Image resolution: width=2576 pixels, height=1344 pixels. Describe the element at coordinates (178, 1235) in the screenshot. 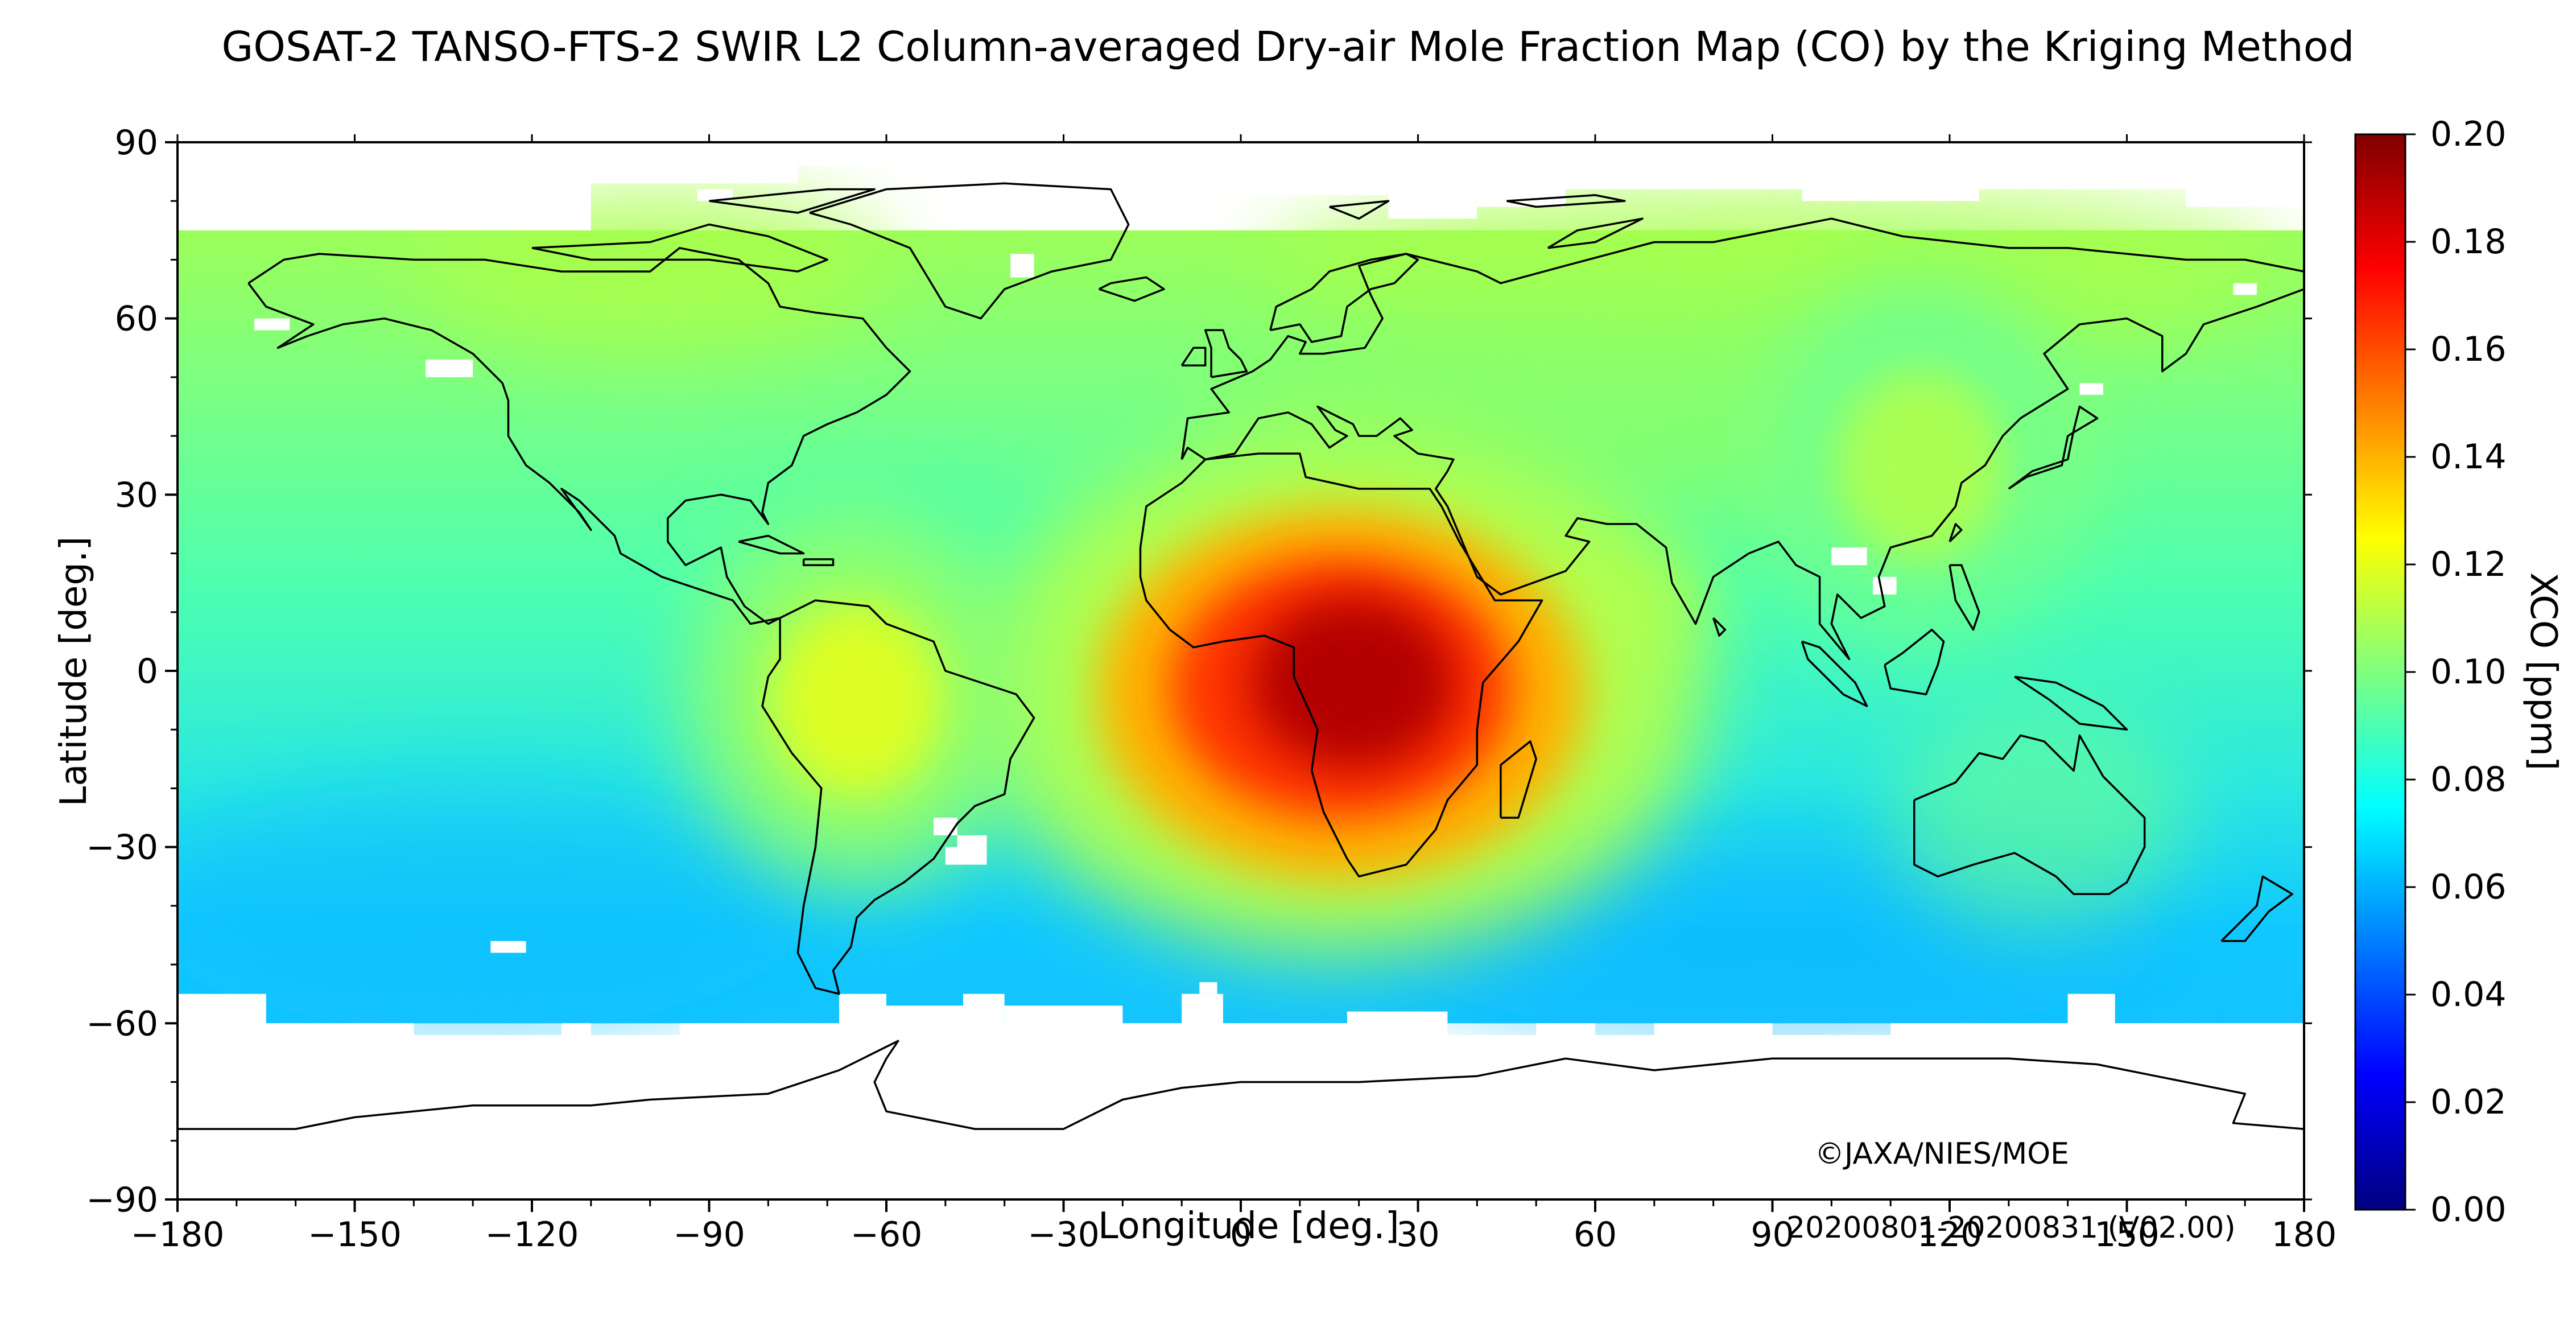

I see `x-tick-label: −180` at that location.